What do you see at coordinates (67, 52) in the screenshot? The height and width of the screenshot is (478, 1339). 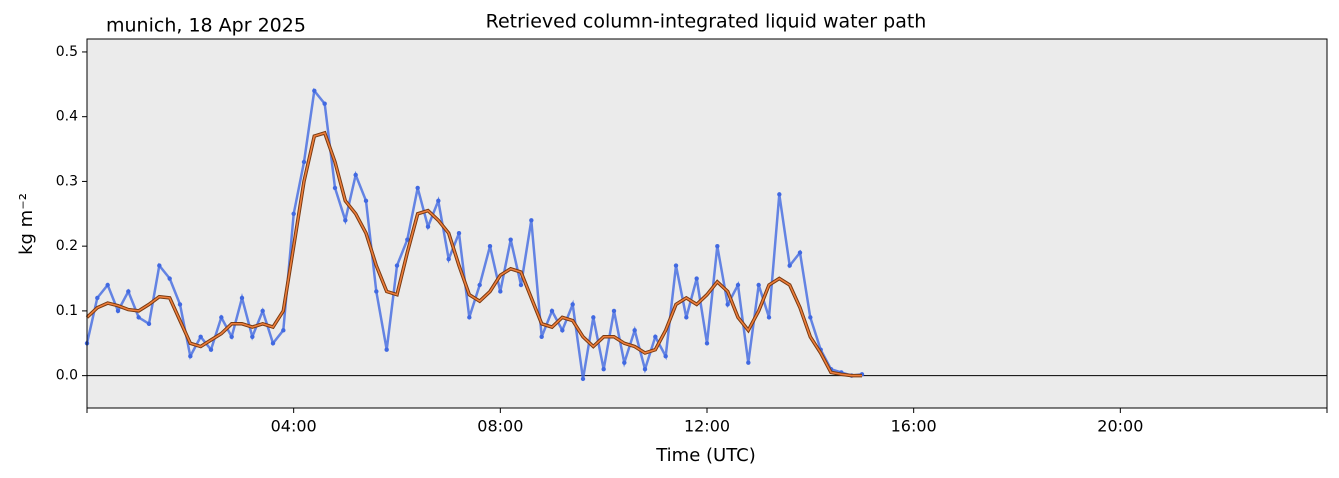 I see `y-tick-label: 0.5` at bounding box center [67, 52].